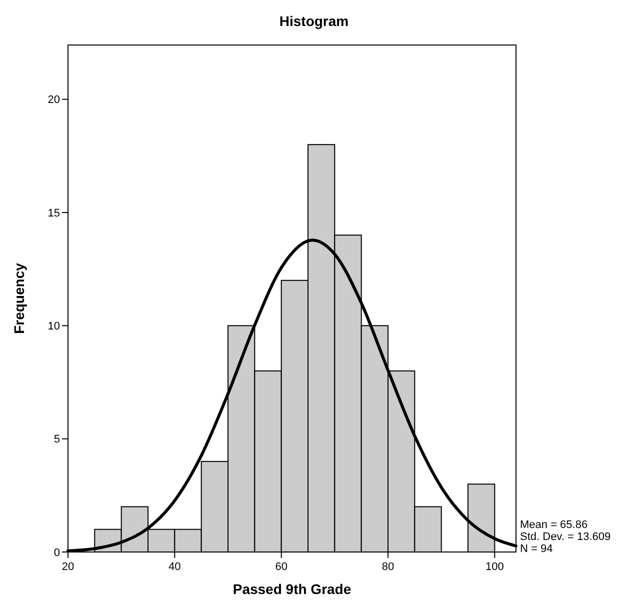  I want to click on text: N = 94, so click(536, 549).